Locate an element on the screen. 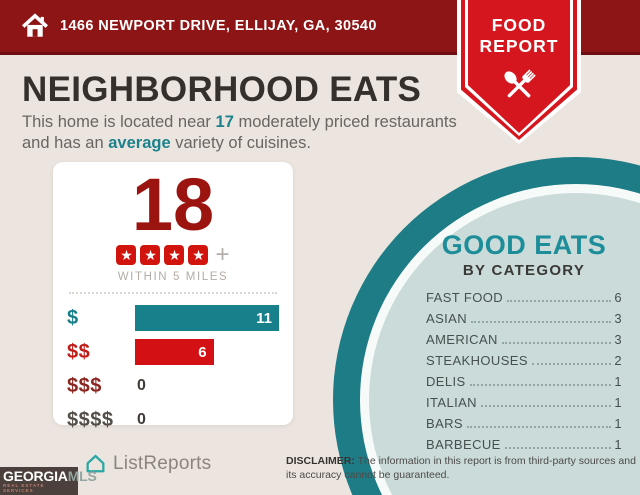 The image size is (640, 495). category-row: STEAKHOUSES 2 is located at coordinates (524, 360).